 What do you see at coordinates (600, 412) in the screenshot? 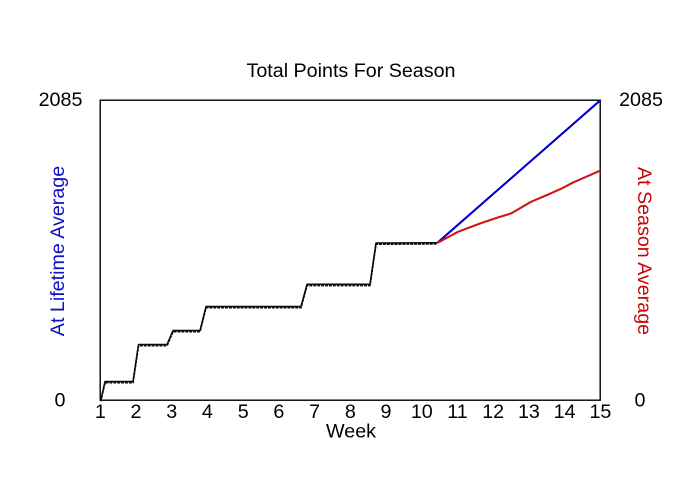
I see `svg-text: 15` at bounding box center [600, 412].